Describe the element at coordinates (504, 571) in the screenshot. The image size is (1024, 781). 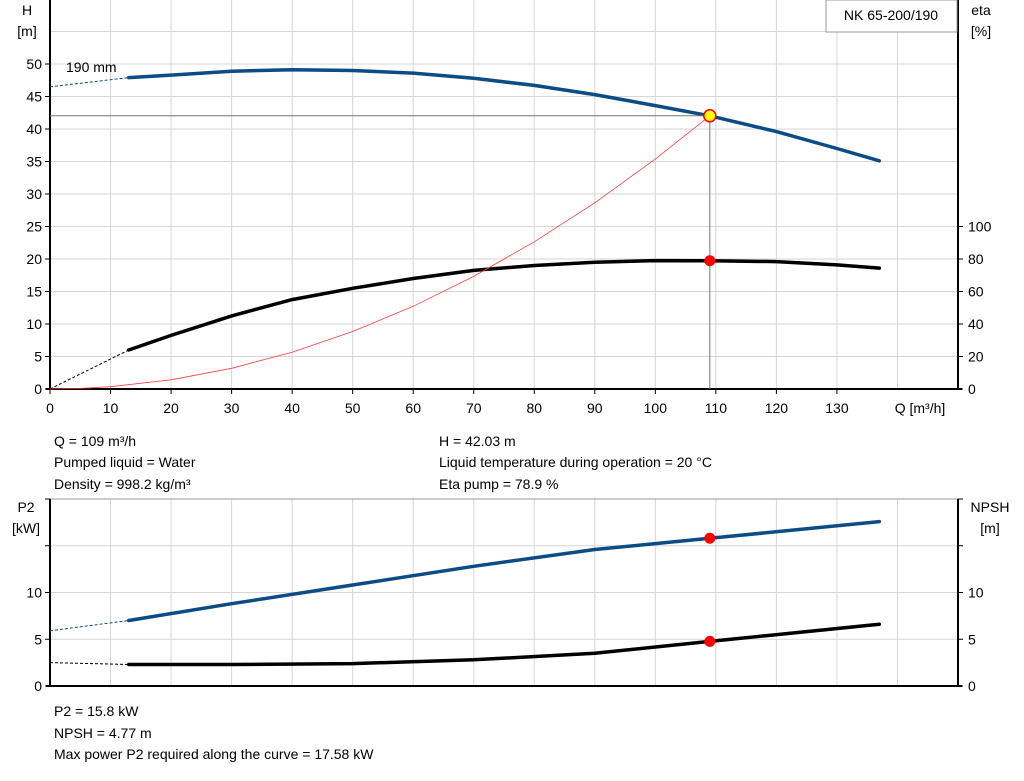
I see `p2-curve` at that location.